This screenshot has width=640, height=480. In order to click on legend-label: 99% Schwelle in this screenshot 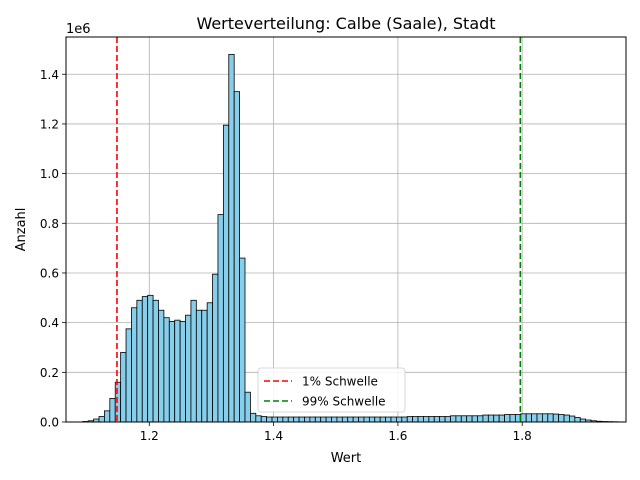, I will do `click(344, 402)`.